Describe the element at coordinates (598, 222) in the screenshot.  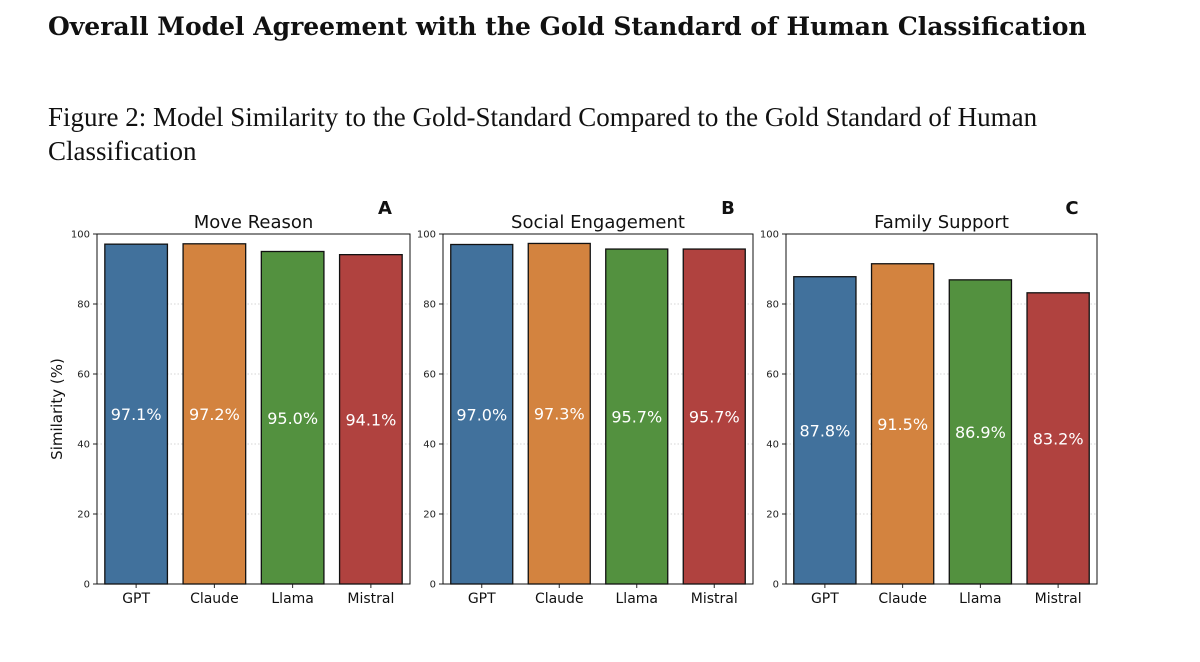
I see `panel-title: Social Engagement` at that location.